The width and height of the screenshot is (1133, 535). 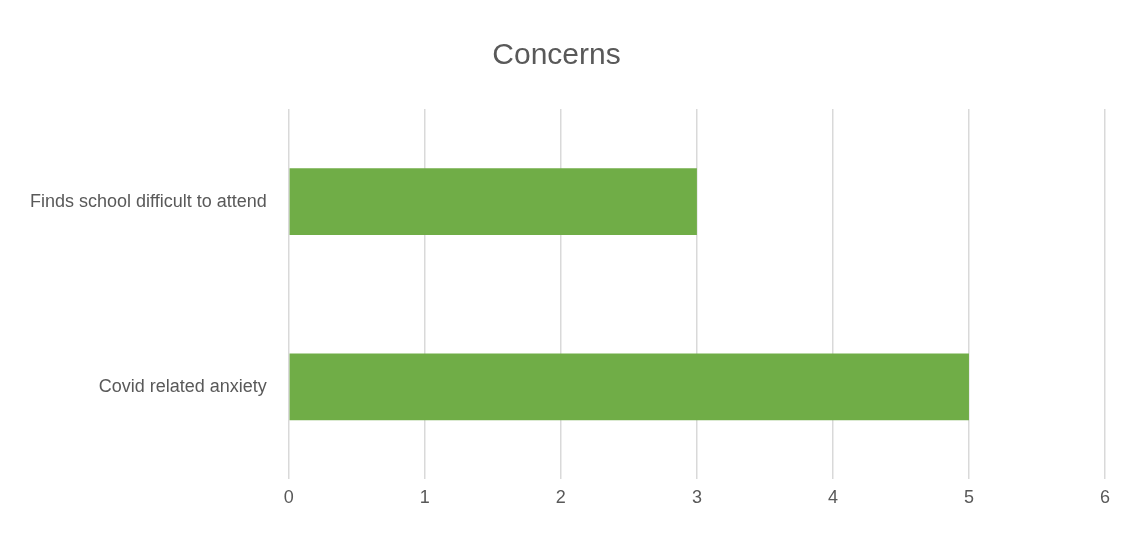 I want to click on chart-title: Concerns, so click(x=556, y=54).